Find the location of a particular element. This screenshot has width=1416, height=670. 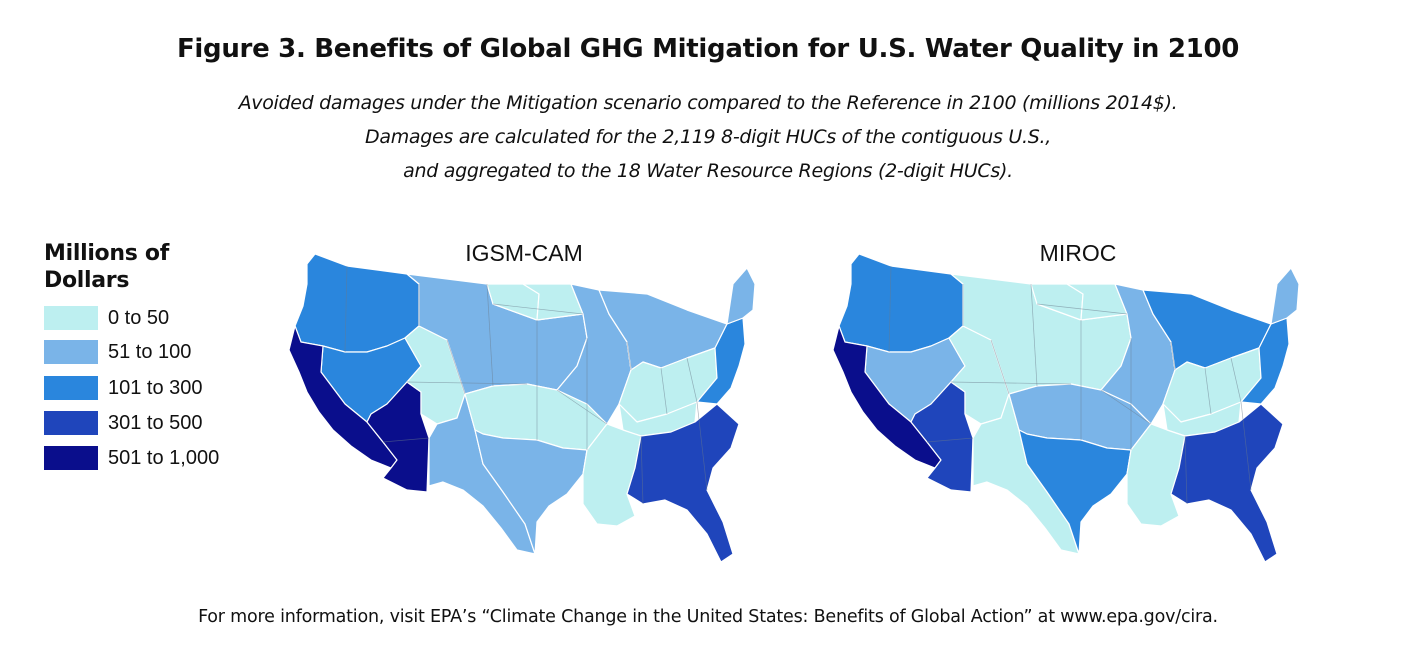

legend-label: 51 to 100 is located at coordinates (150, 352).